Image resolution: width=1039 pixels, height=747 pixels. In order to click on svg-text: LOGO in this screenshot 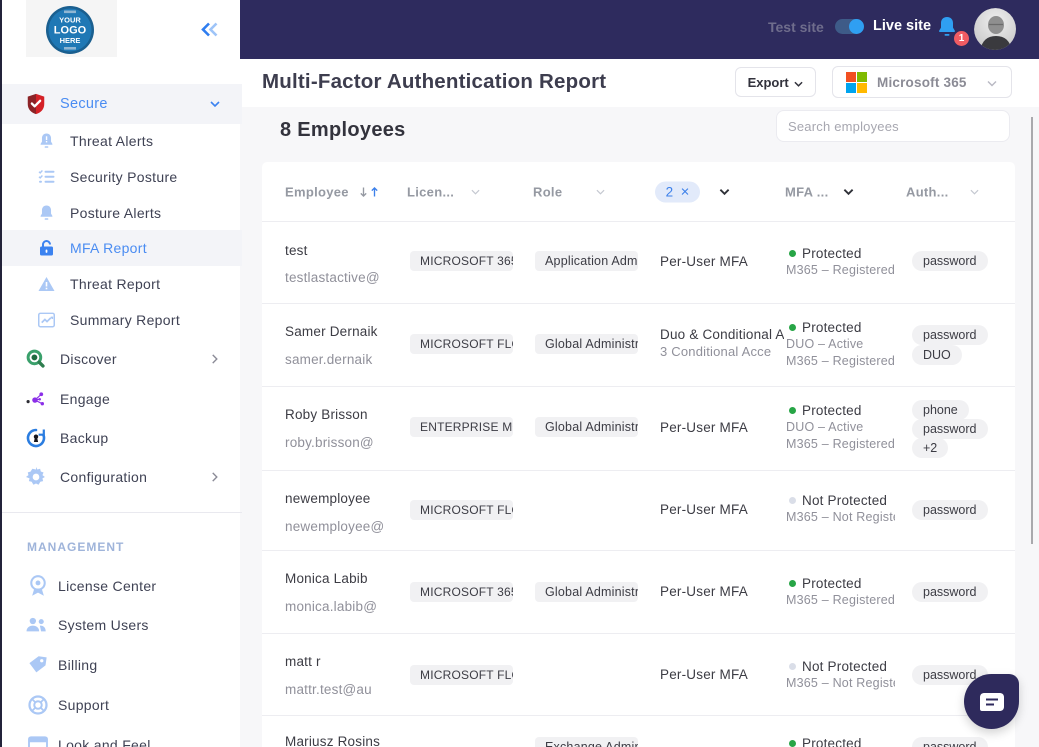, I will do `click(70, 31)`.